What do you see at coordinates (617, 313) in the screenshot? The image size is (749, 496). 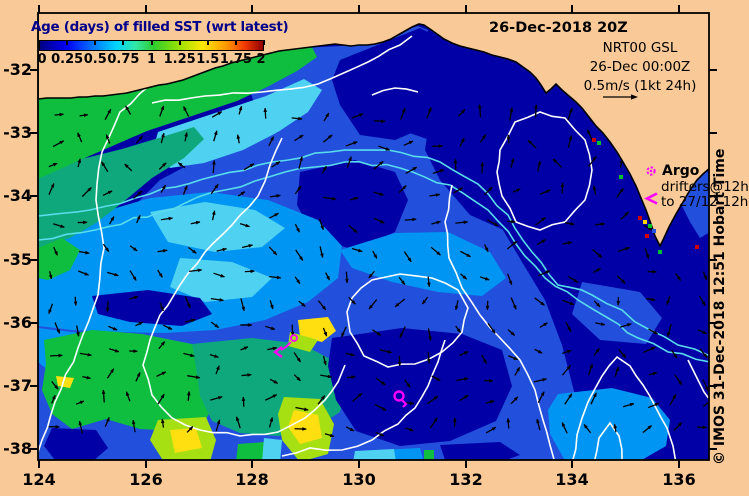 I see `sst-age-patch-royal` at bounding box center [617, 313].